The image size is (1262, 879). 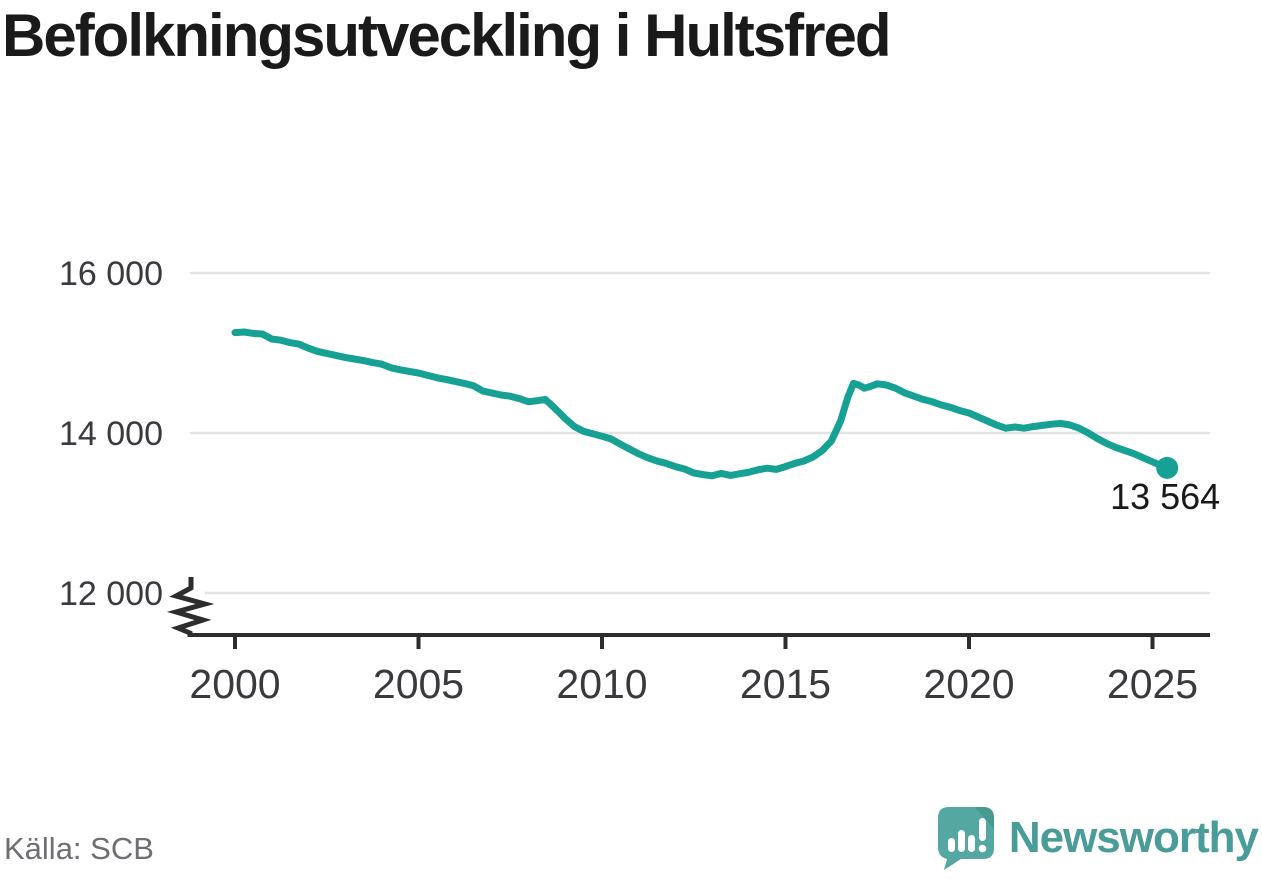 I want to click on x-tick-label: 2015, so click(x=785, y=684).